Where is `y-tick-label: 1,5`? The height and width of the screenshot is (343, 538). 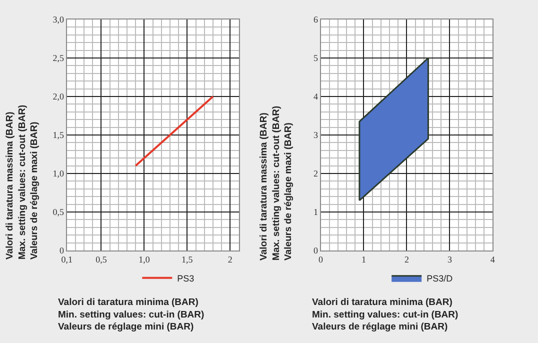
y-tick-label: 1,5 is located at coordinates (58, 135).